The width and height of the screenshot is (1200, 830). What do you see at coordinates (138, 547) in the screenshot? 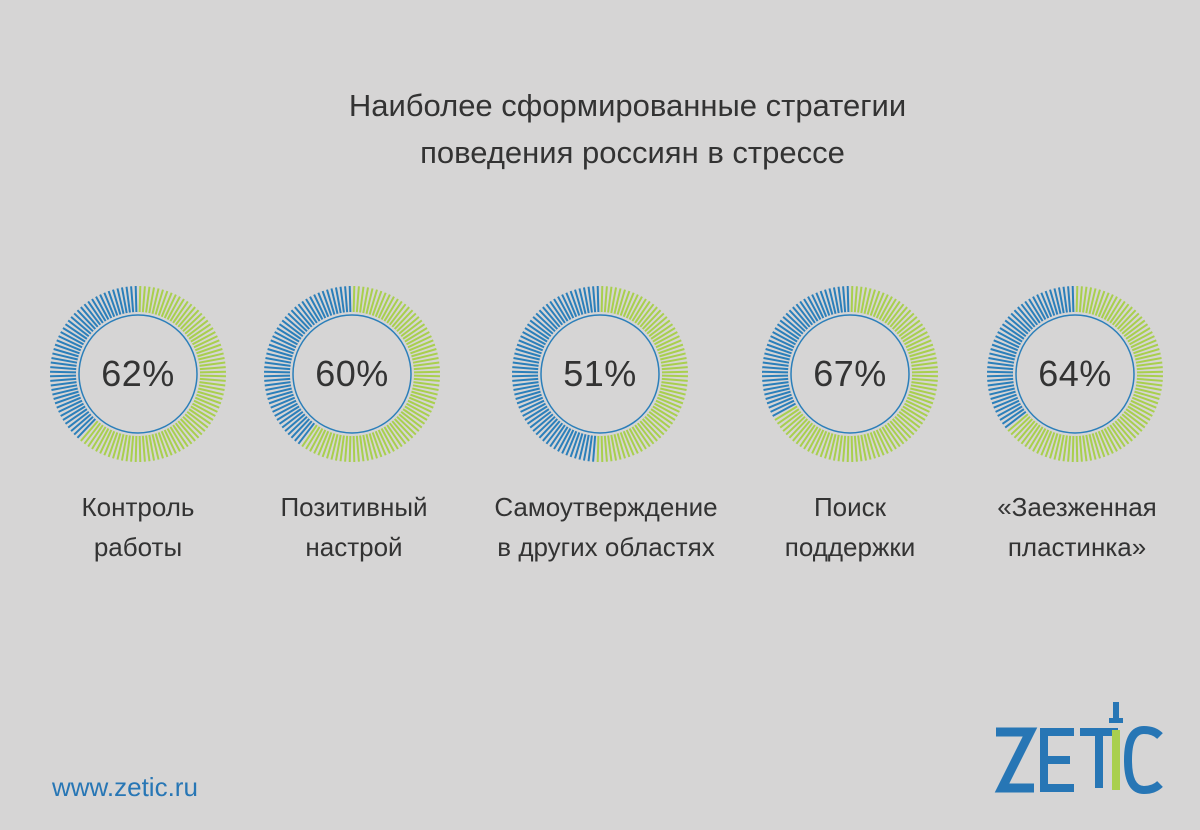
I see `category-label-1-line-2: работы` at bounding box center [138, 547].